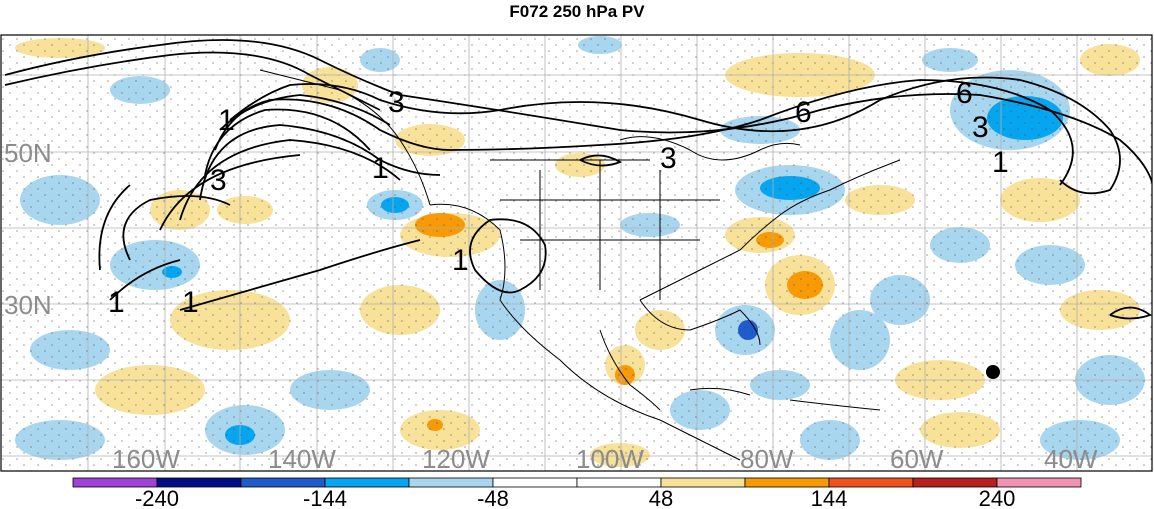  I want to click on colorbar-tick-label: 48, so click(661, 497).